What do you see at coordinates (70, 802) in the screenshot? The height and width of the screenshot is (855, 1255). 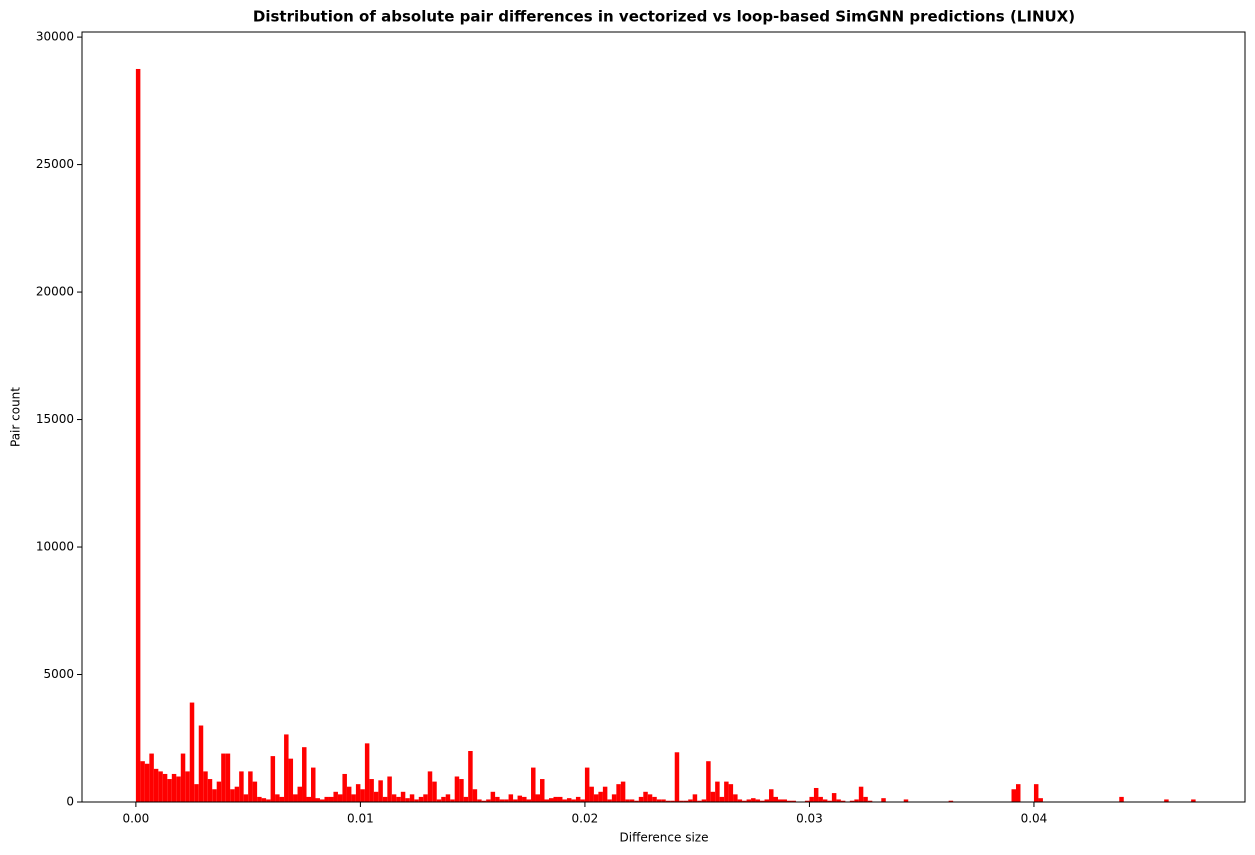 I see `y-tick-label: 0` at bounding box center [70, 802].